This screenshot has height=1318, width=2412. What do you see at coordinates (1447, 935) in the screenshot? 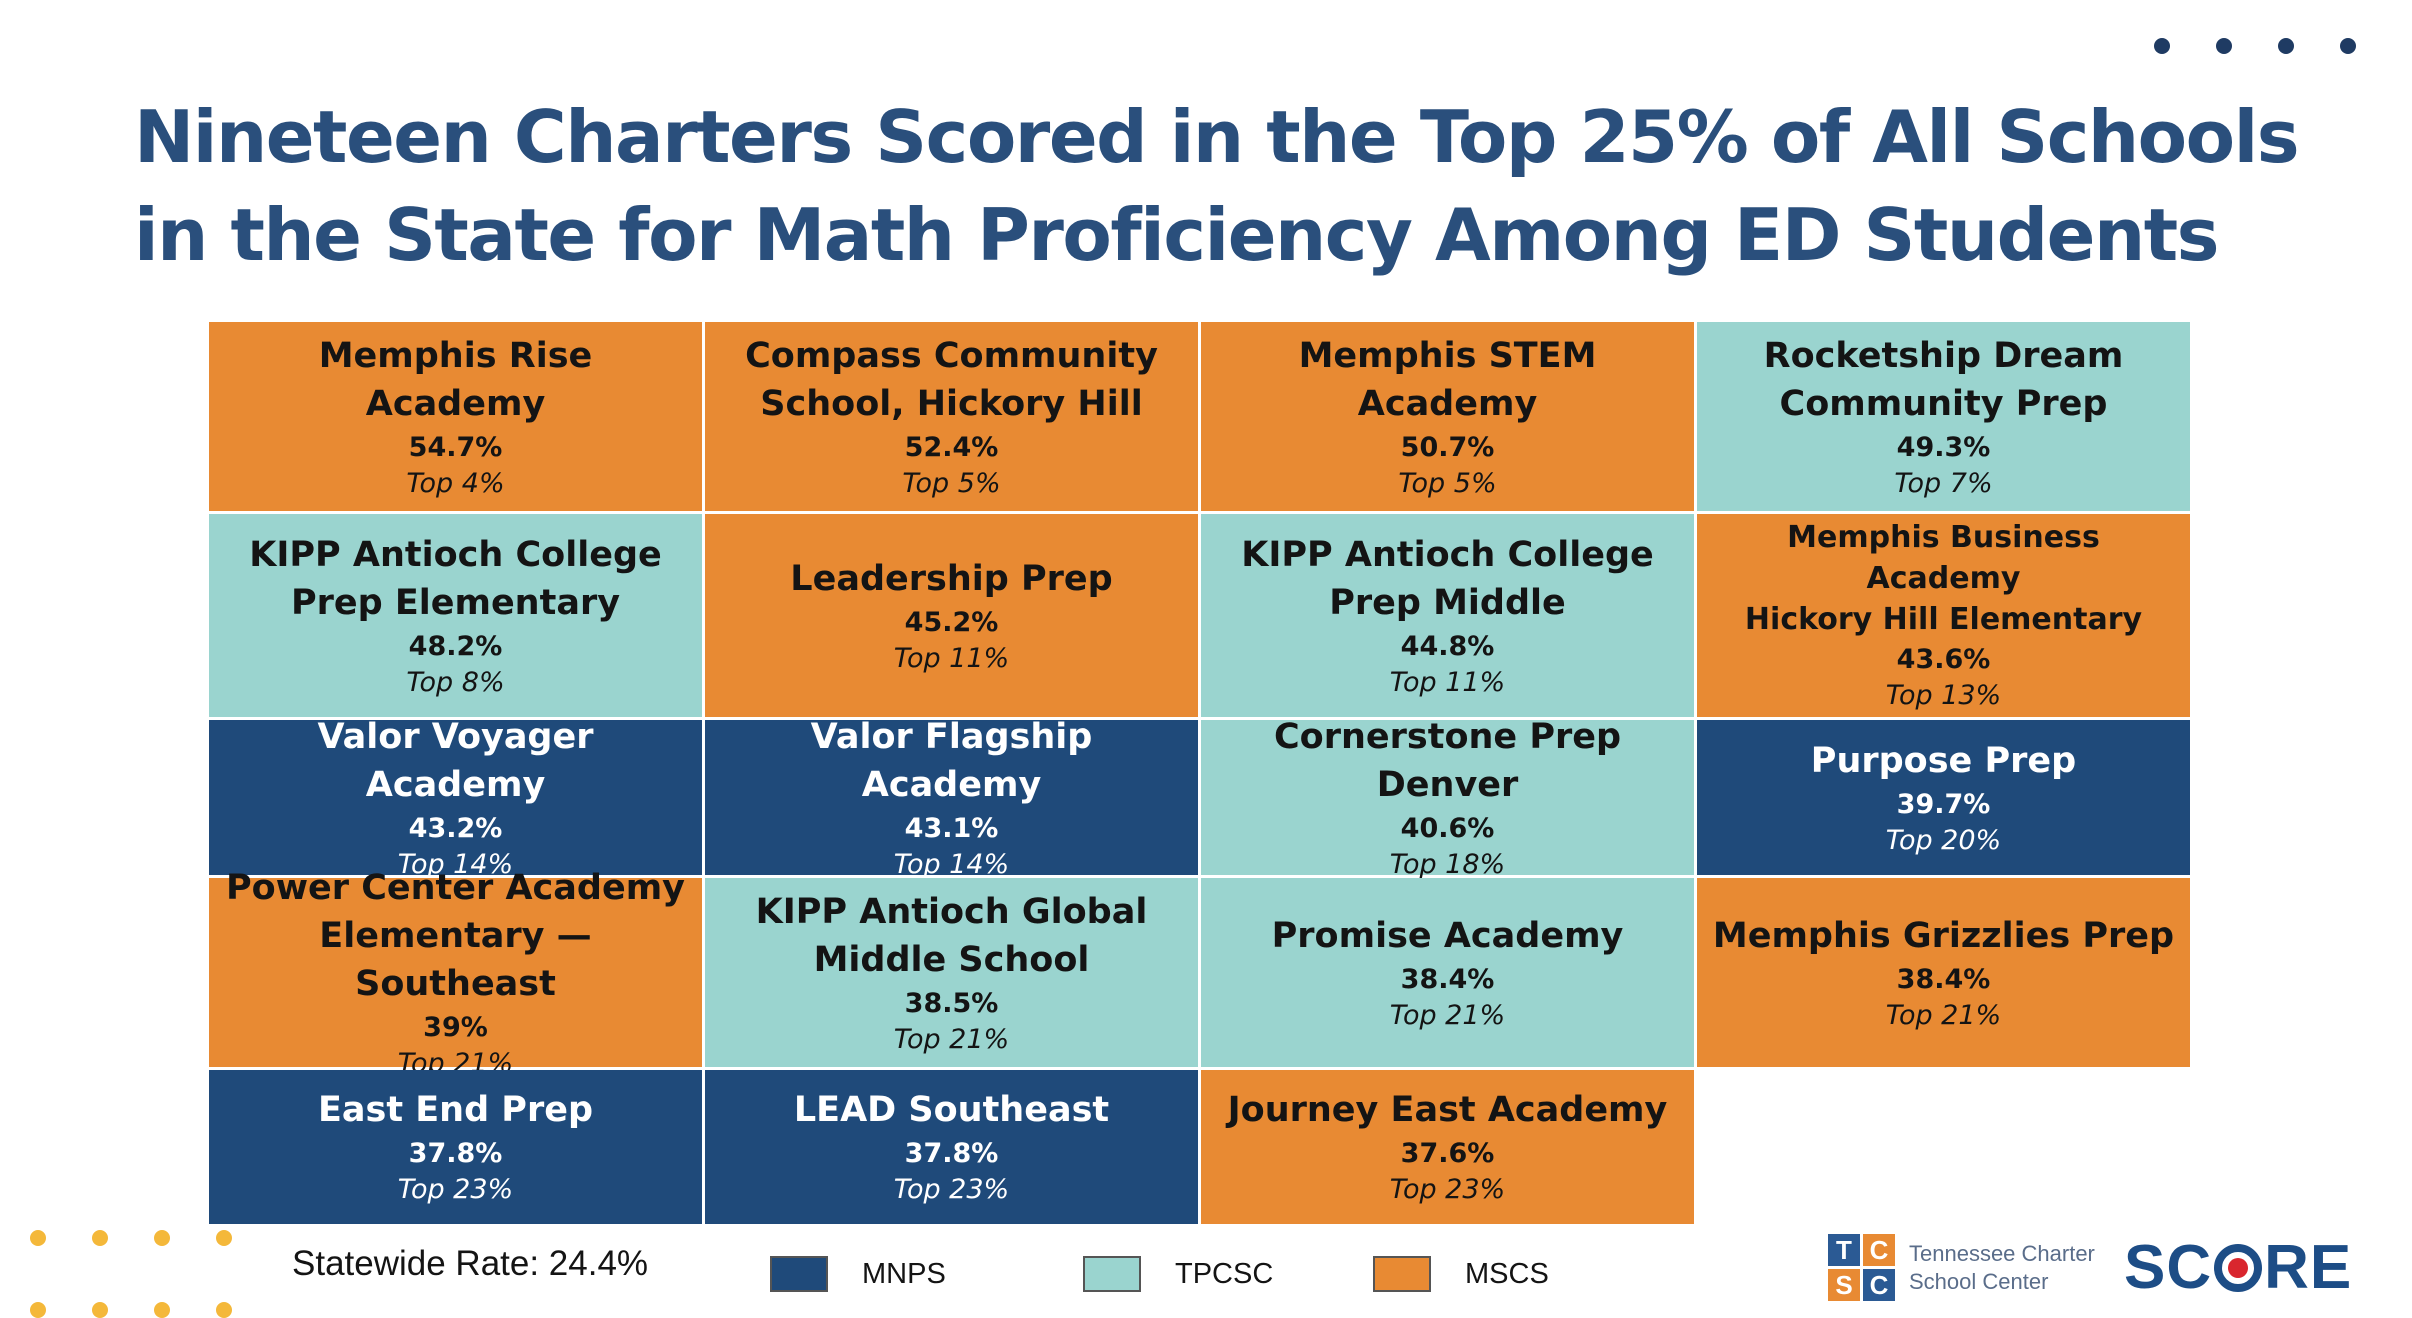
I see `school-name: Promise Academy` at bounding box center [1447, 935].